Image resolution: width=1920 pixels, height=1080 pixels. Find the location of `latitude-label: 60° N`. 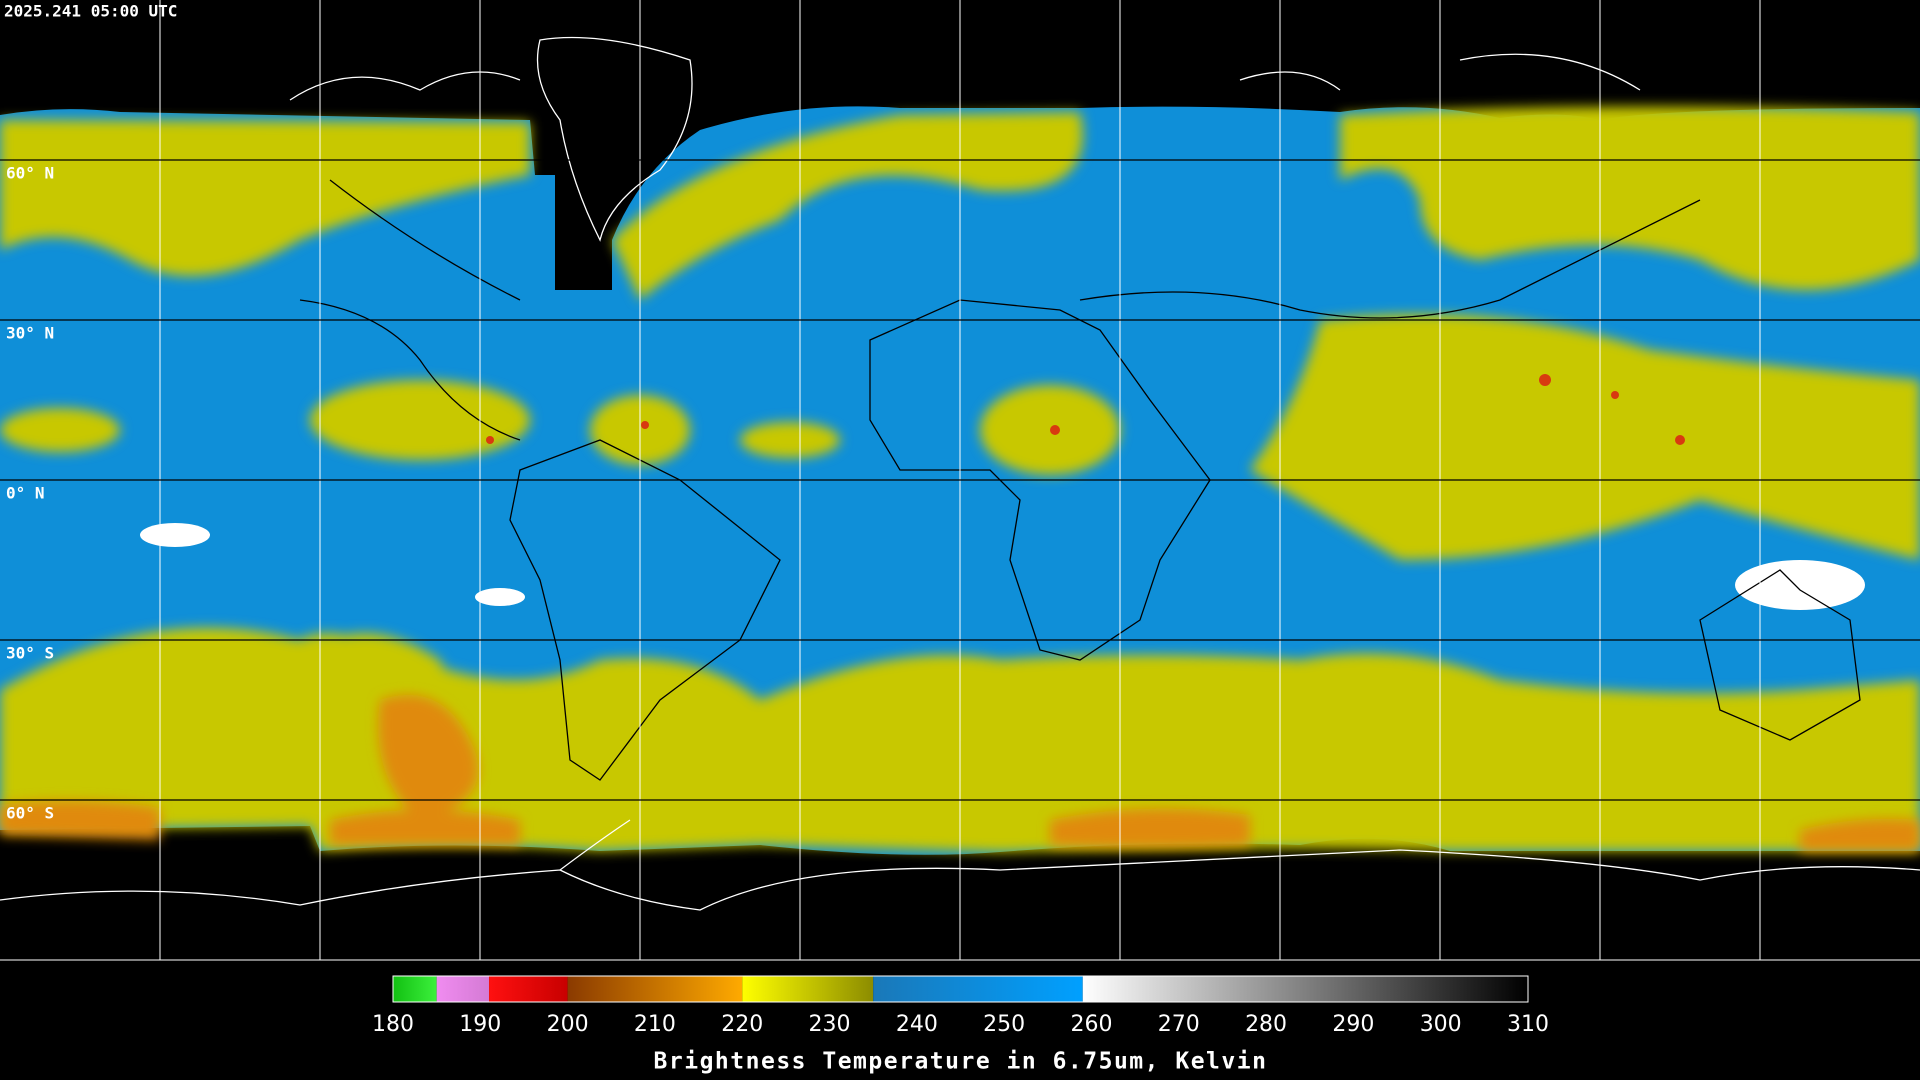

latitude-label: 60° N is located at coordinates (30, 173).